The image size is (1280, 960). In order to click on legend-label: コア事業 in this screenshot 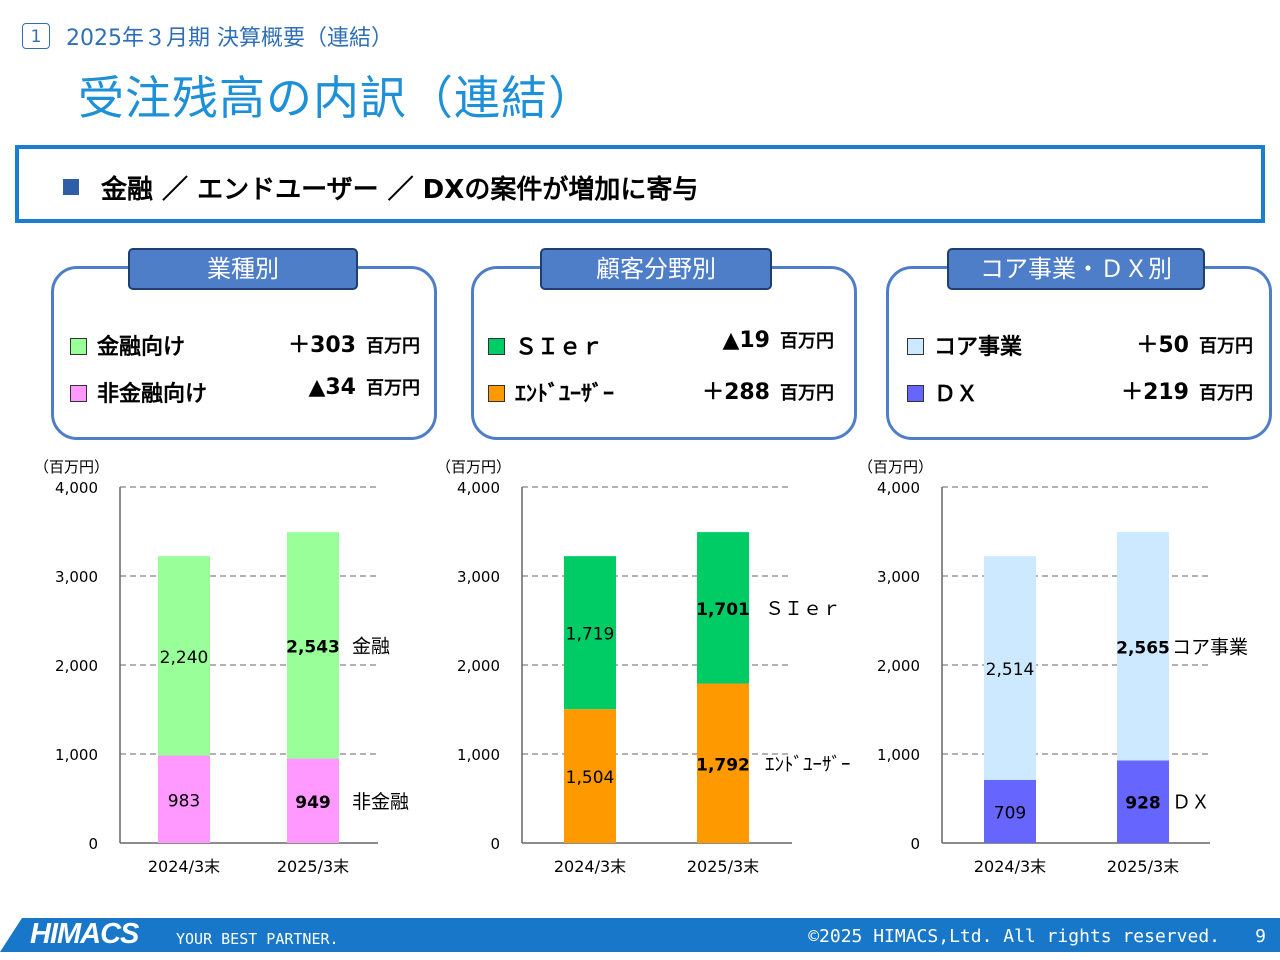, I will do `click(978, 347)`.